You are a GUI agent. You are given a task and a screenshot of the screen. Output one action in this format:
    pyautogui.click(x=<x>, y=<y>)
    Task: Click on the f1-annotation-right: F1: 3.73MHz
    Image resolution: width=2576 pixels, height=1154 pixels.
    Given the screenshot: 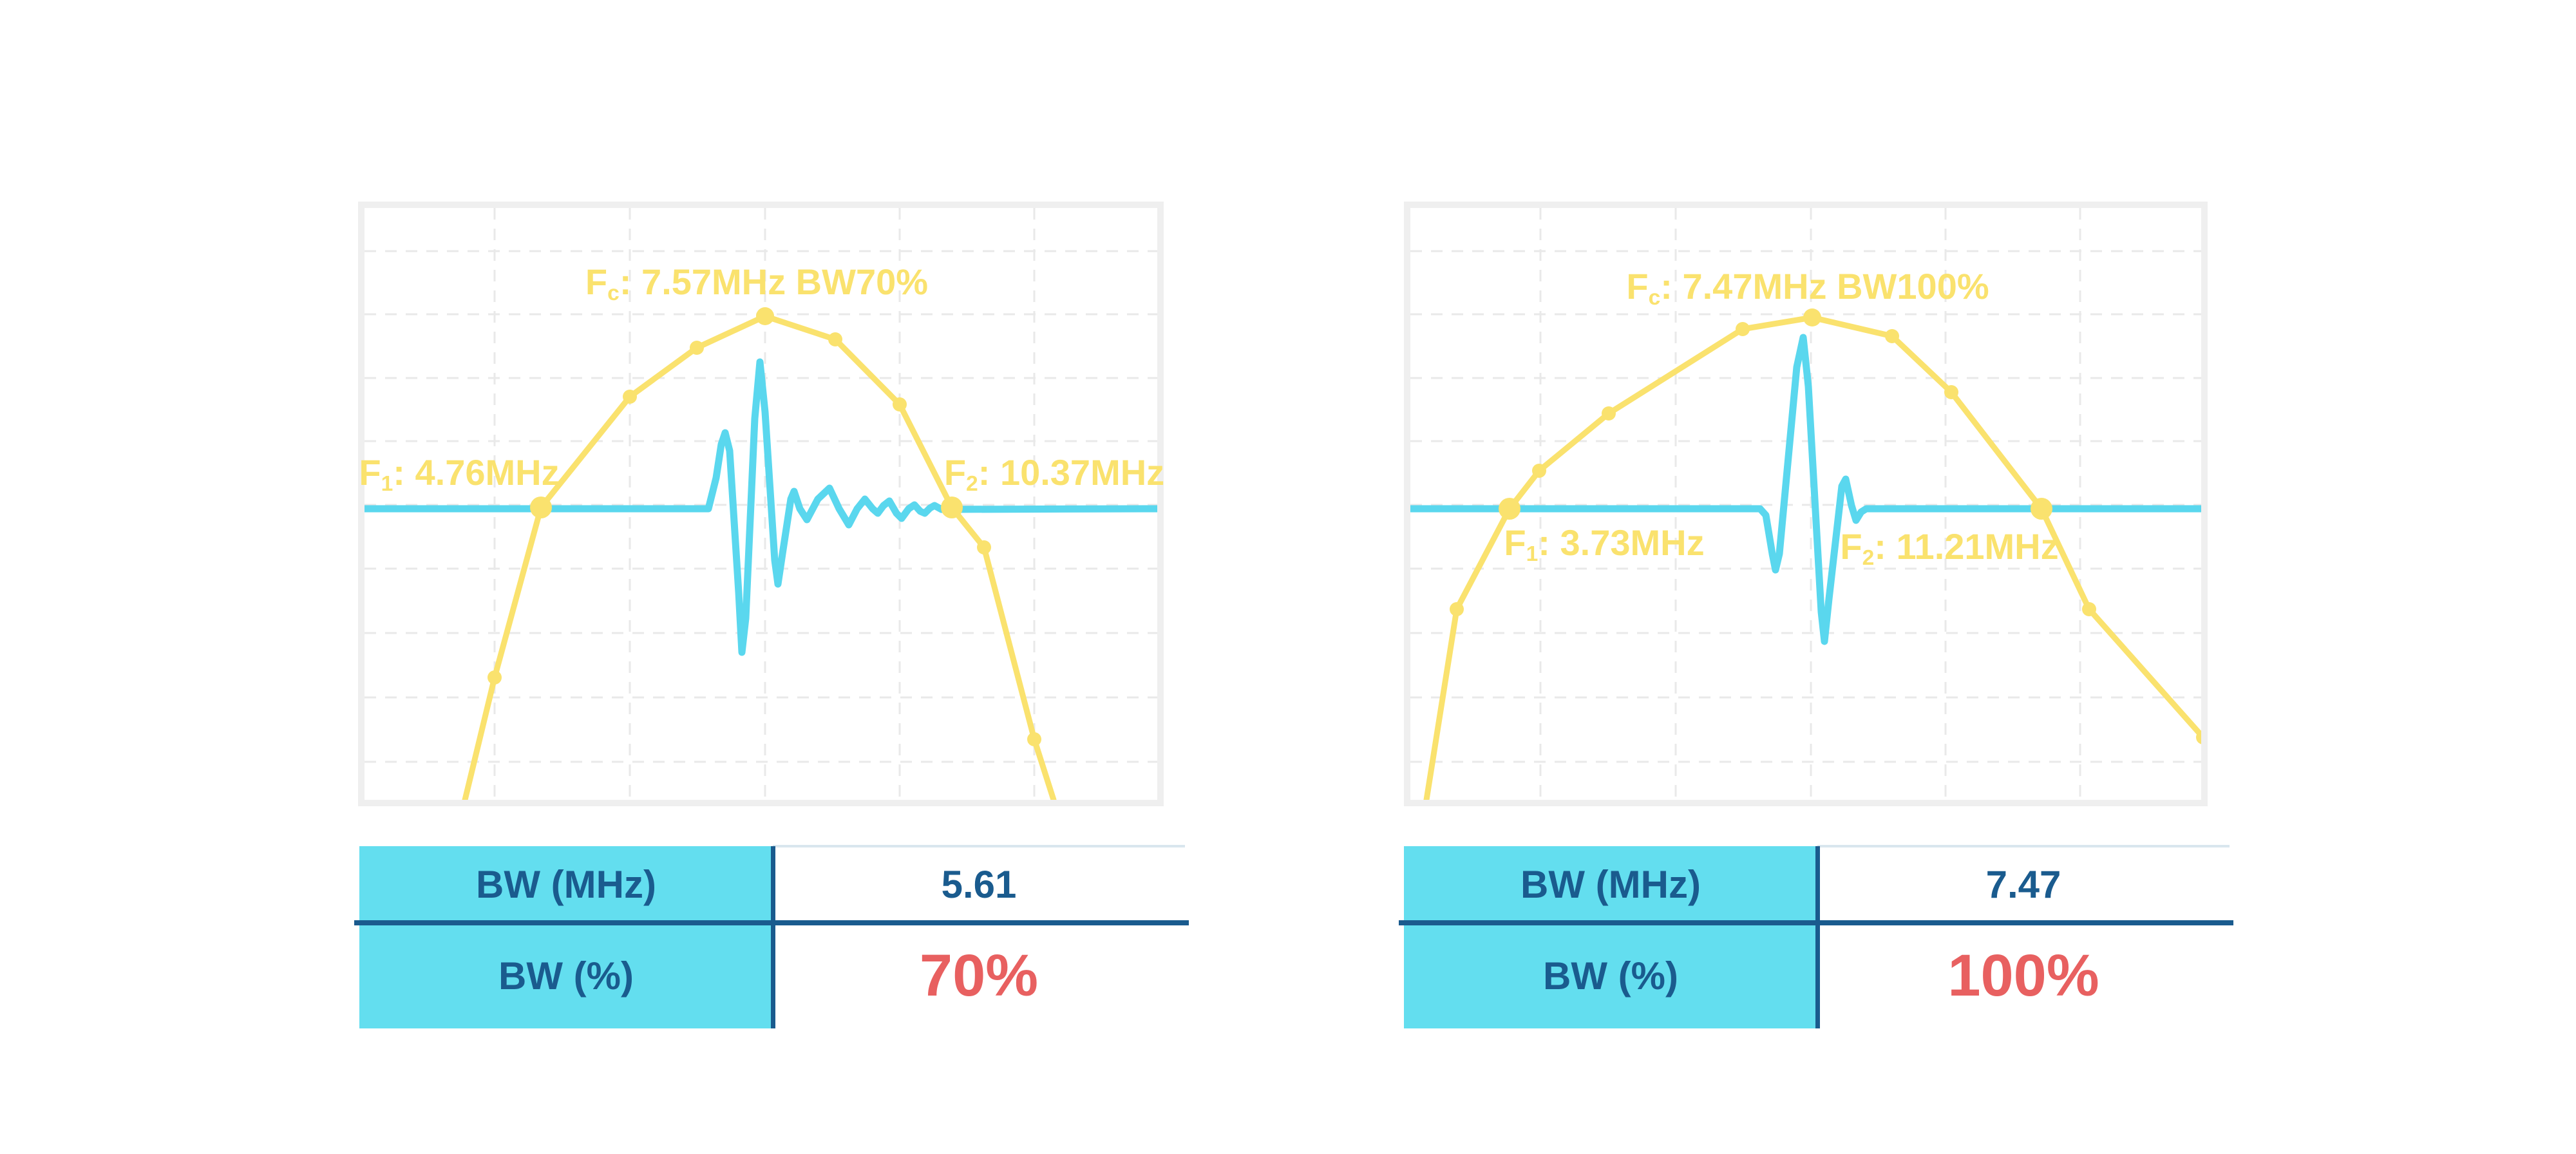 What is the action you would take?
    pyautogui.click(x=1604, y=544)
    